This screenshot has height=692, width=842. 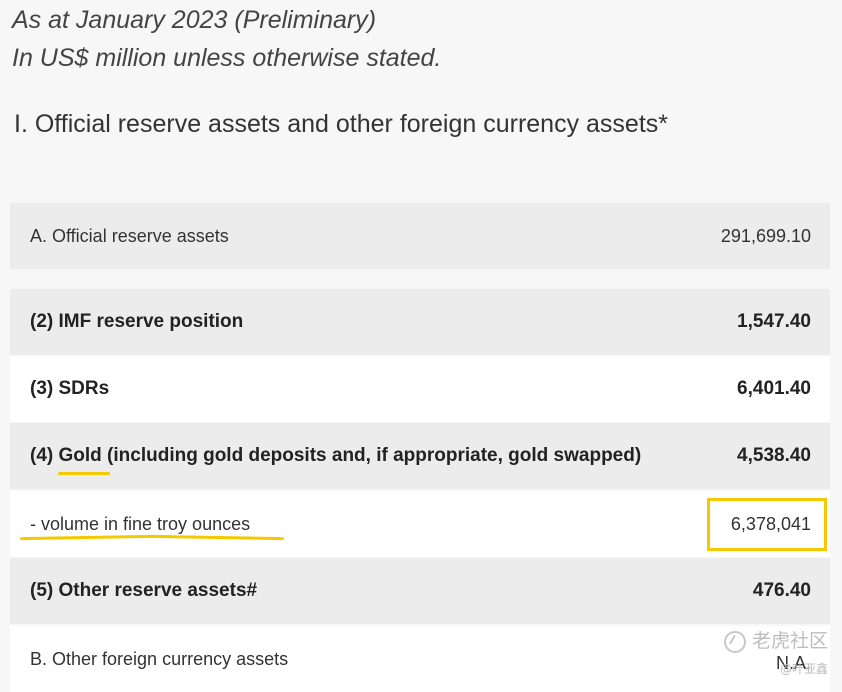 I want to click on table-row-other-foreign-currency-assets: B. Other foreign currency assets N.A., so click(x=420, y=659).